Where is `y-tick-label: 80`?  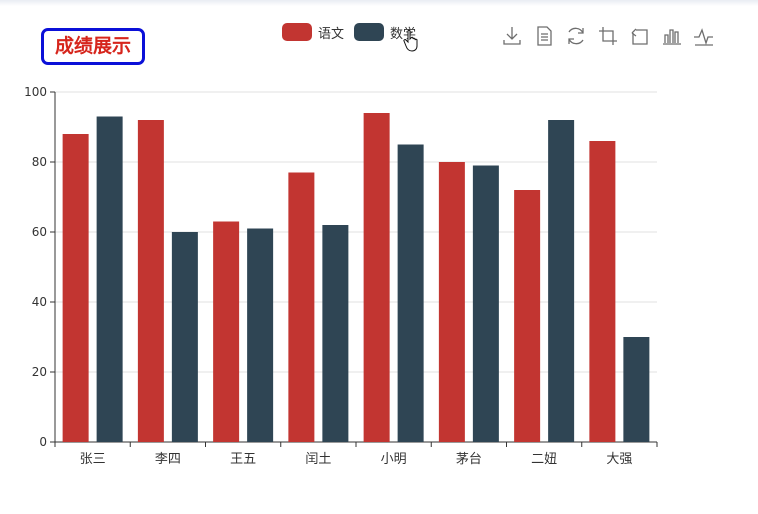
y-tick-label: 80 is located at coordinates (39, 162).